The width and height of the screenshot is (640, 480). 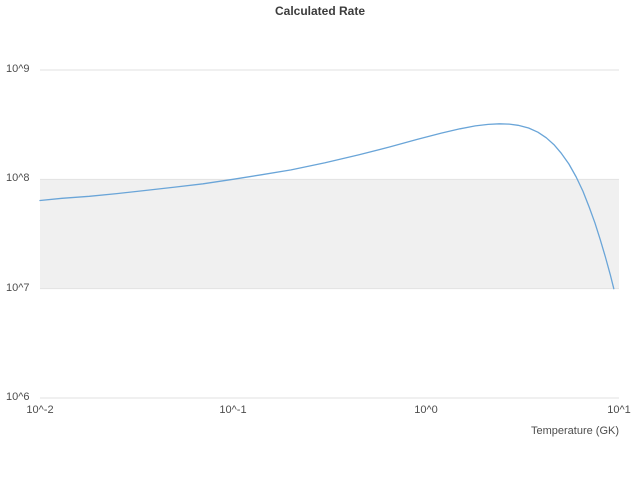 What do you see at coordinates (40, 410) in the screenshot?
I see `x-tick-label: 10^-2` at bounding box center [40, 410].